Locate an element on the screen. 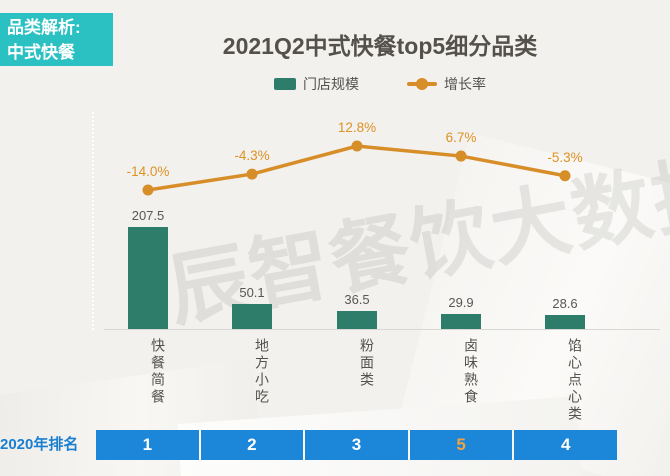  growth-rate-label: 12.8% is located at coordinates (357, 128).